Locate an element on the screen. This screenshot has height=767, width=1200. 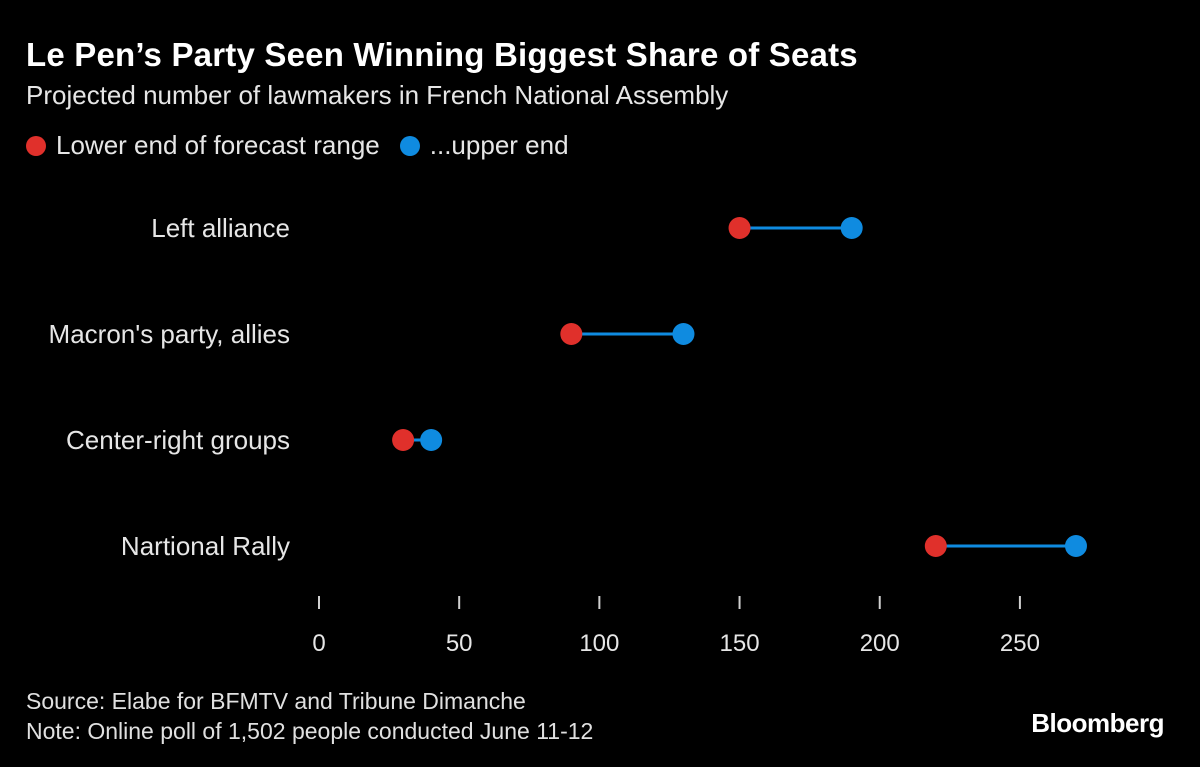
legend-item-upper: ...upper end is located at coordinates (484, 145).